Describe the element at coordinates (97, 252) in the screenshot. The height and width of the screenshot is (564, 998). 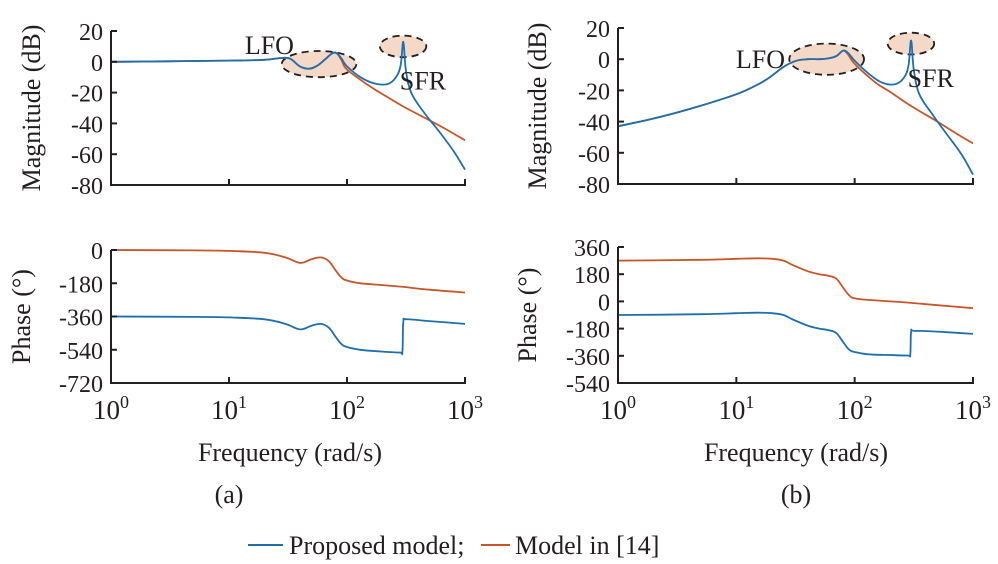
I see `phase-y-tick-label-a: 0` at that location.